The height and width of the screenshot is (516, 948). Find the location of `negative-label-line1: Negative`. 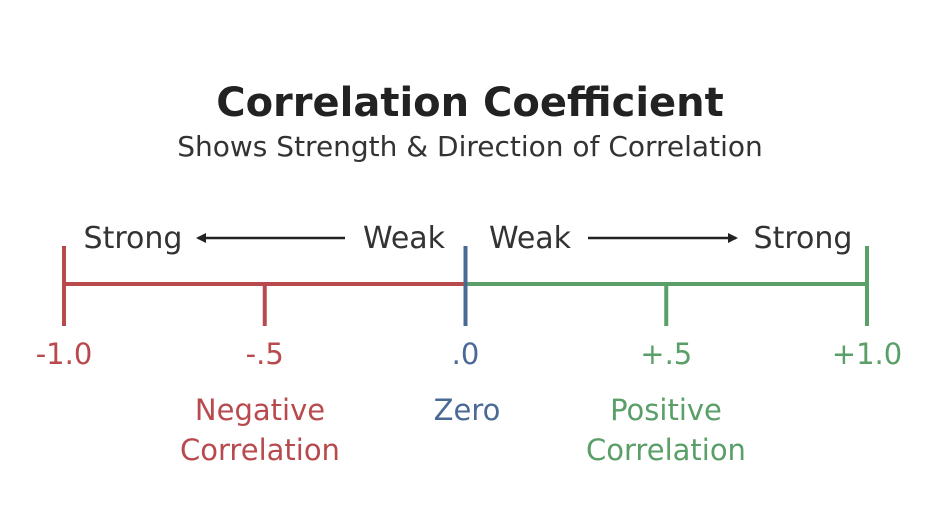

negative-label-line1: Negative is located at coordinates (260, 410).